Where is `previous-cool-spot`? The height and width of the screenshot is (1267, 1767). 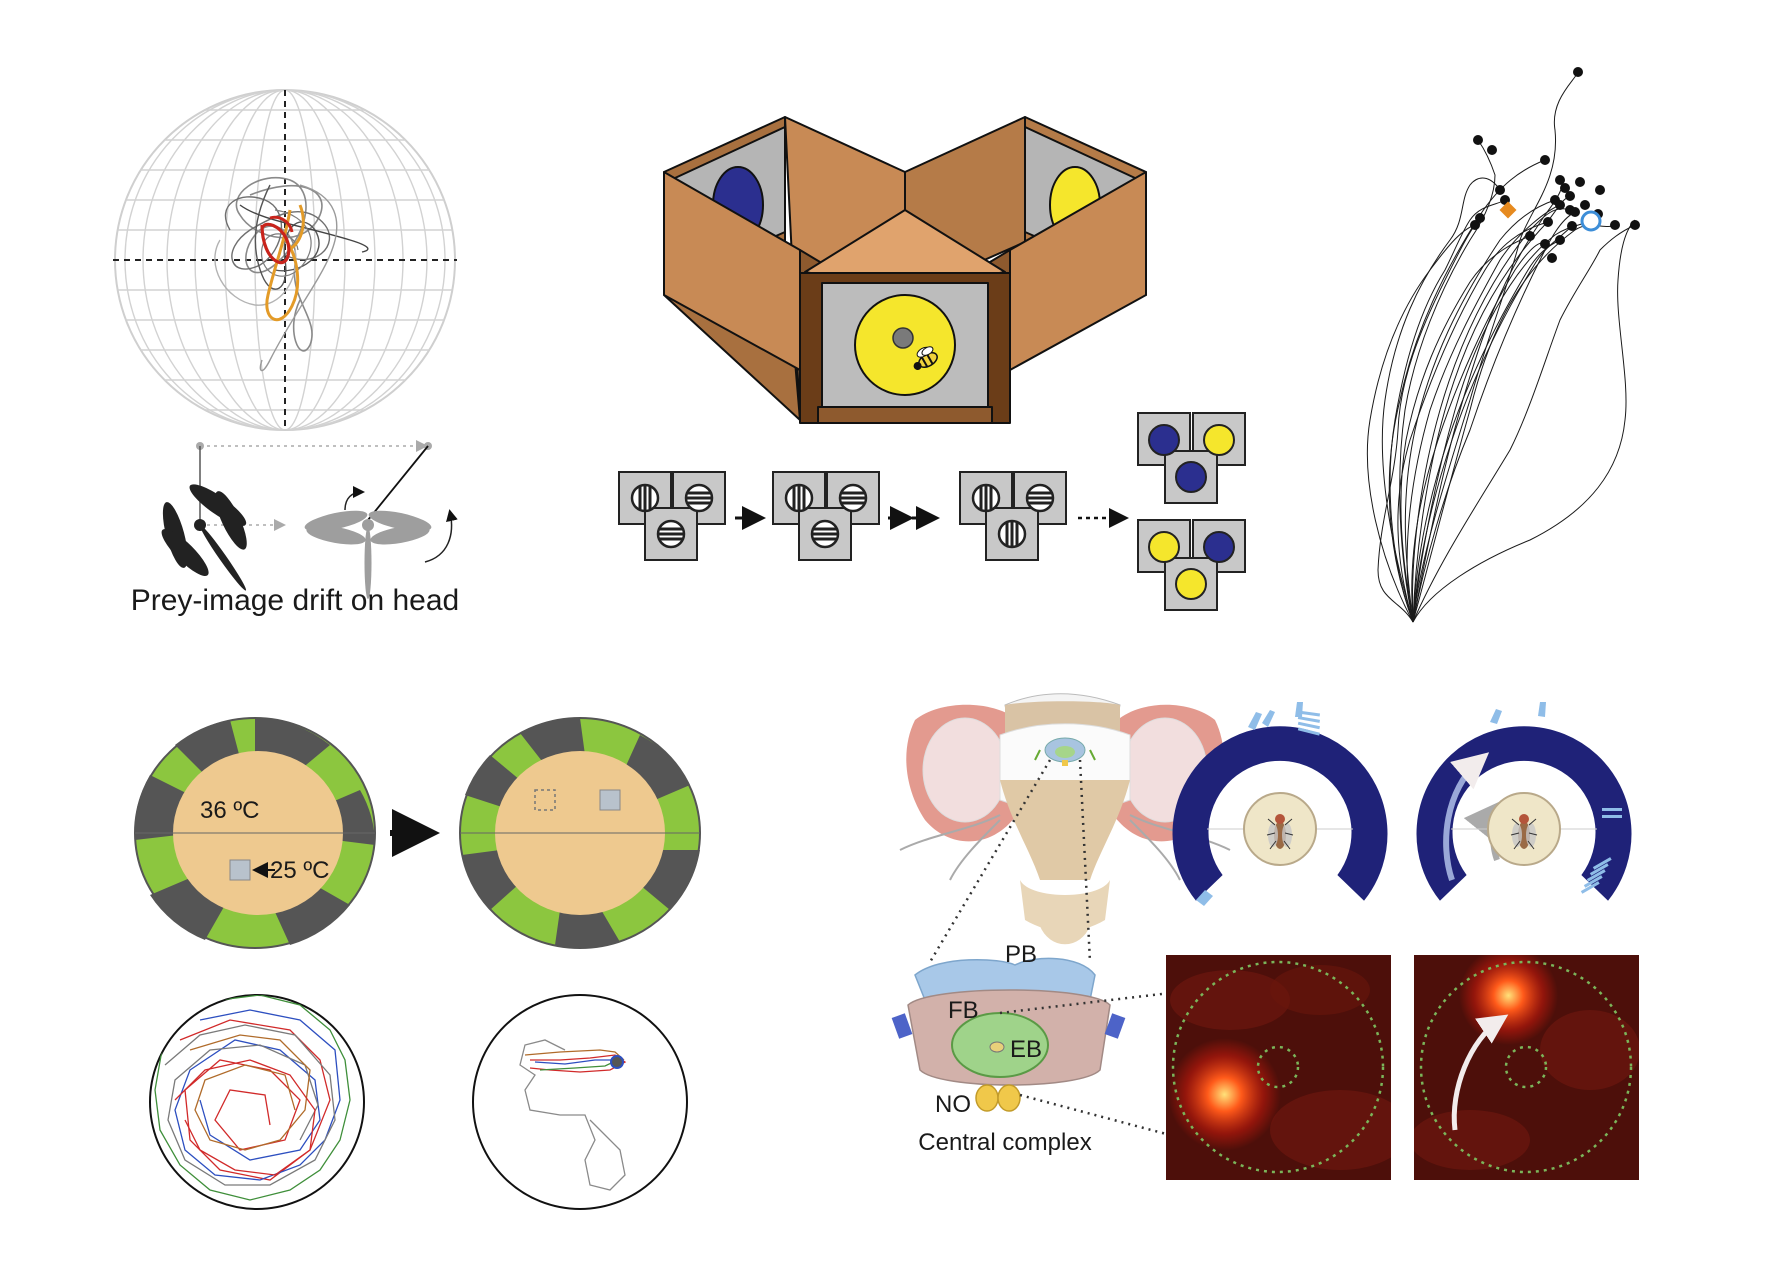 previous-cool-spot is located at coordinates (545, 800).